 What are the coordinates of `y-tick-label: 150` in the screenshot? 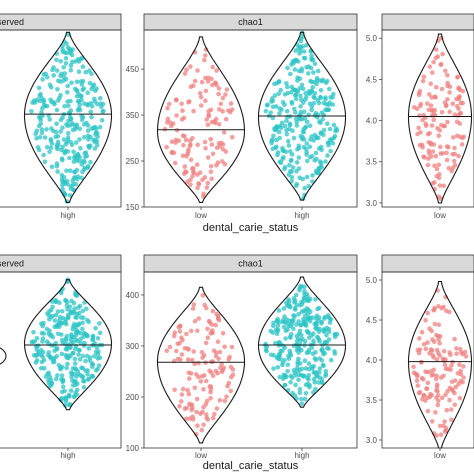 It's located at (133, 207).